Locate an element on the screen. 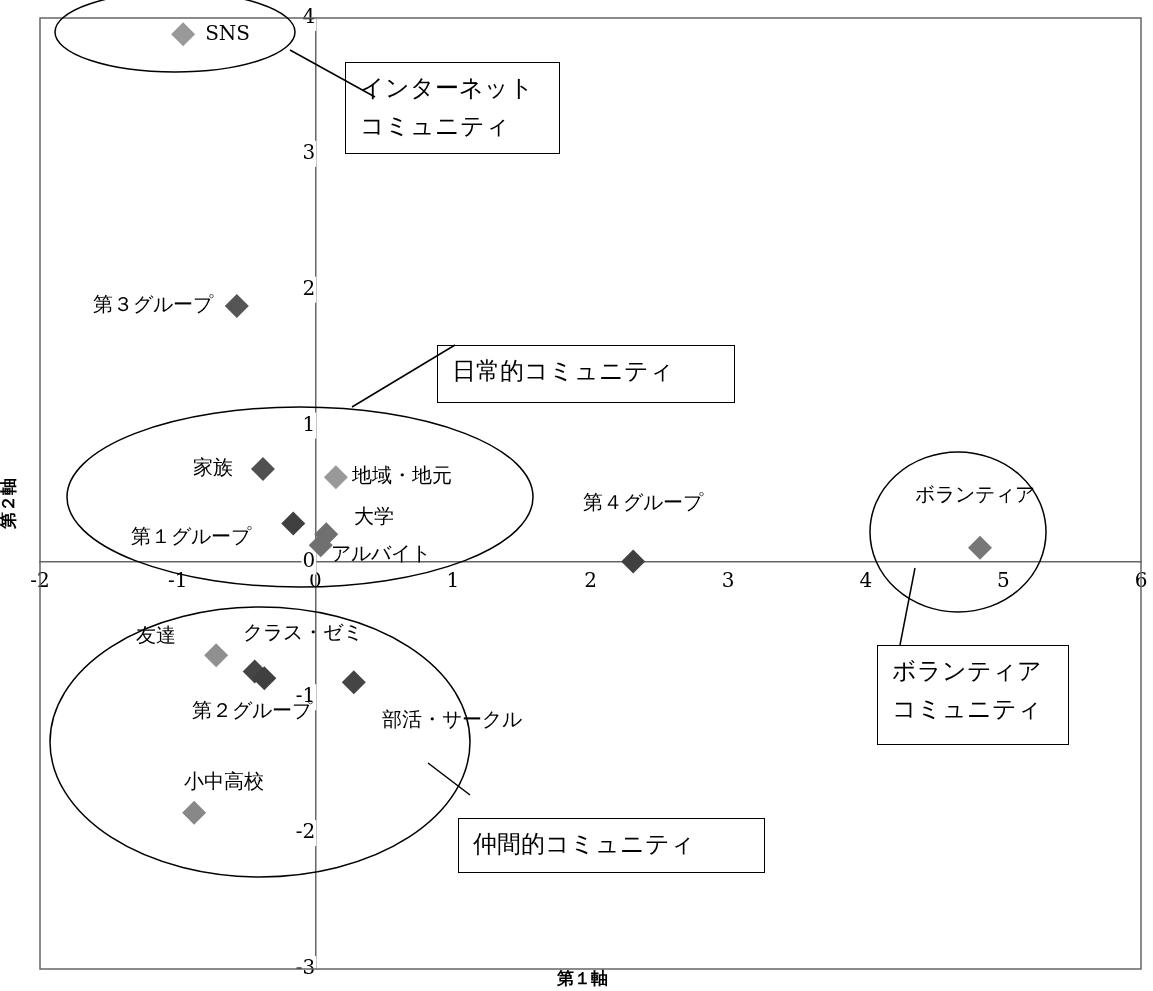 This screenshot has width=1153, height=991. y-tick-label: 0 is located at coordinates (309, 559).